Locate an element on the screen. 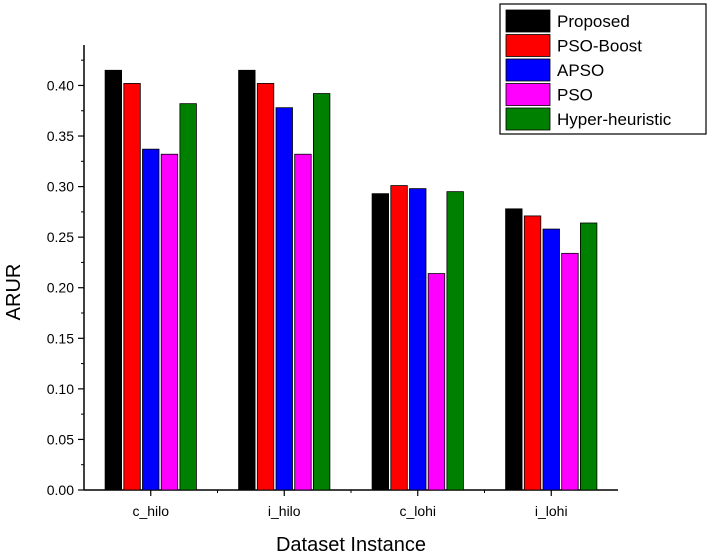 Image resolution: width=712 pixels, height=558 pixels. y-tick-label: 0.10 is located at coordinates (60, 389).